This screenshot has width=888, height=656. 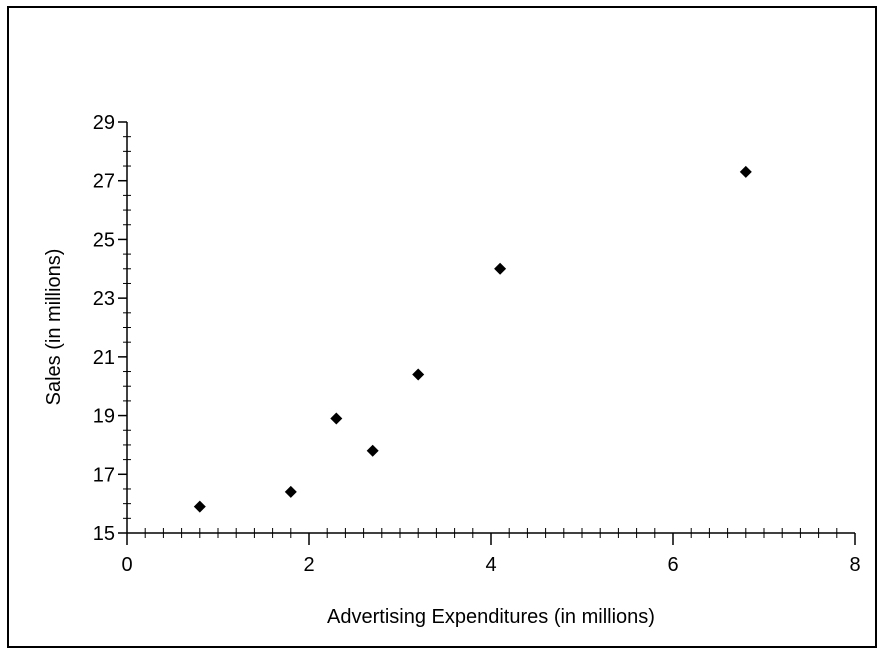 I want to click on x-tick-label: 8, so click(x=854, y=565).